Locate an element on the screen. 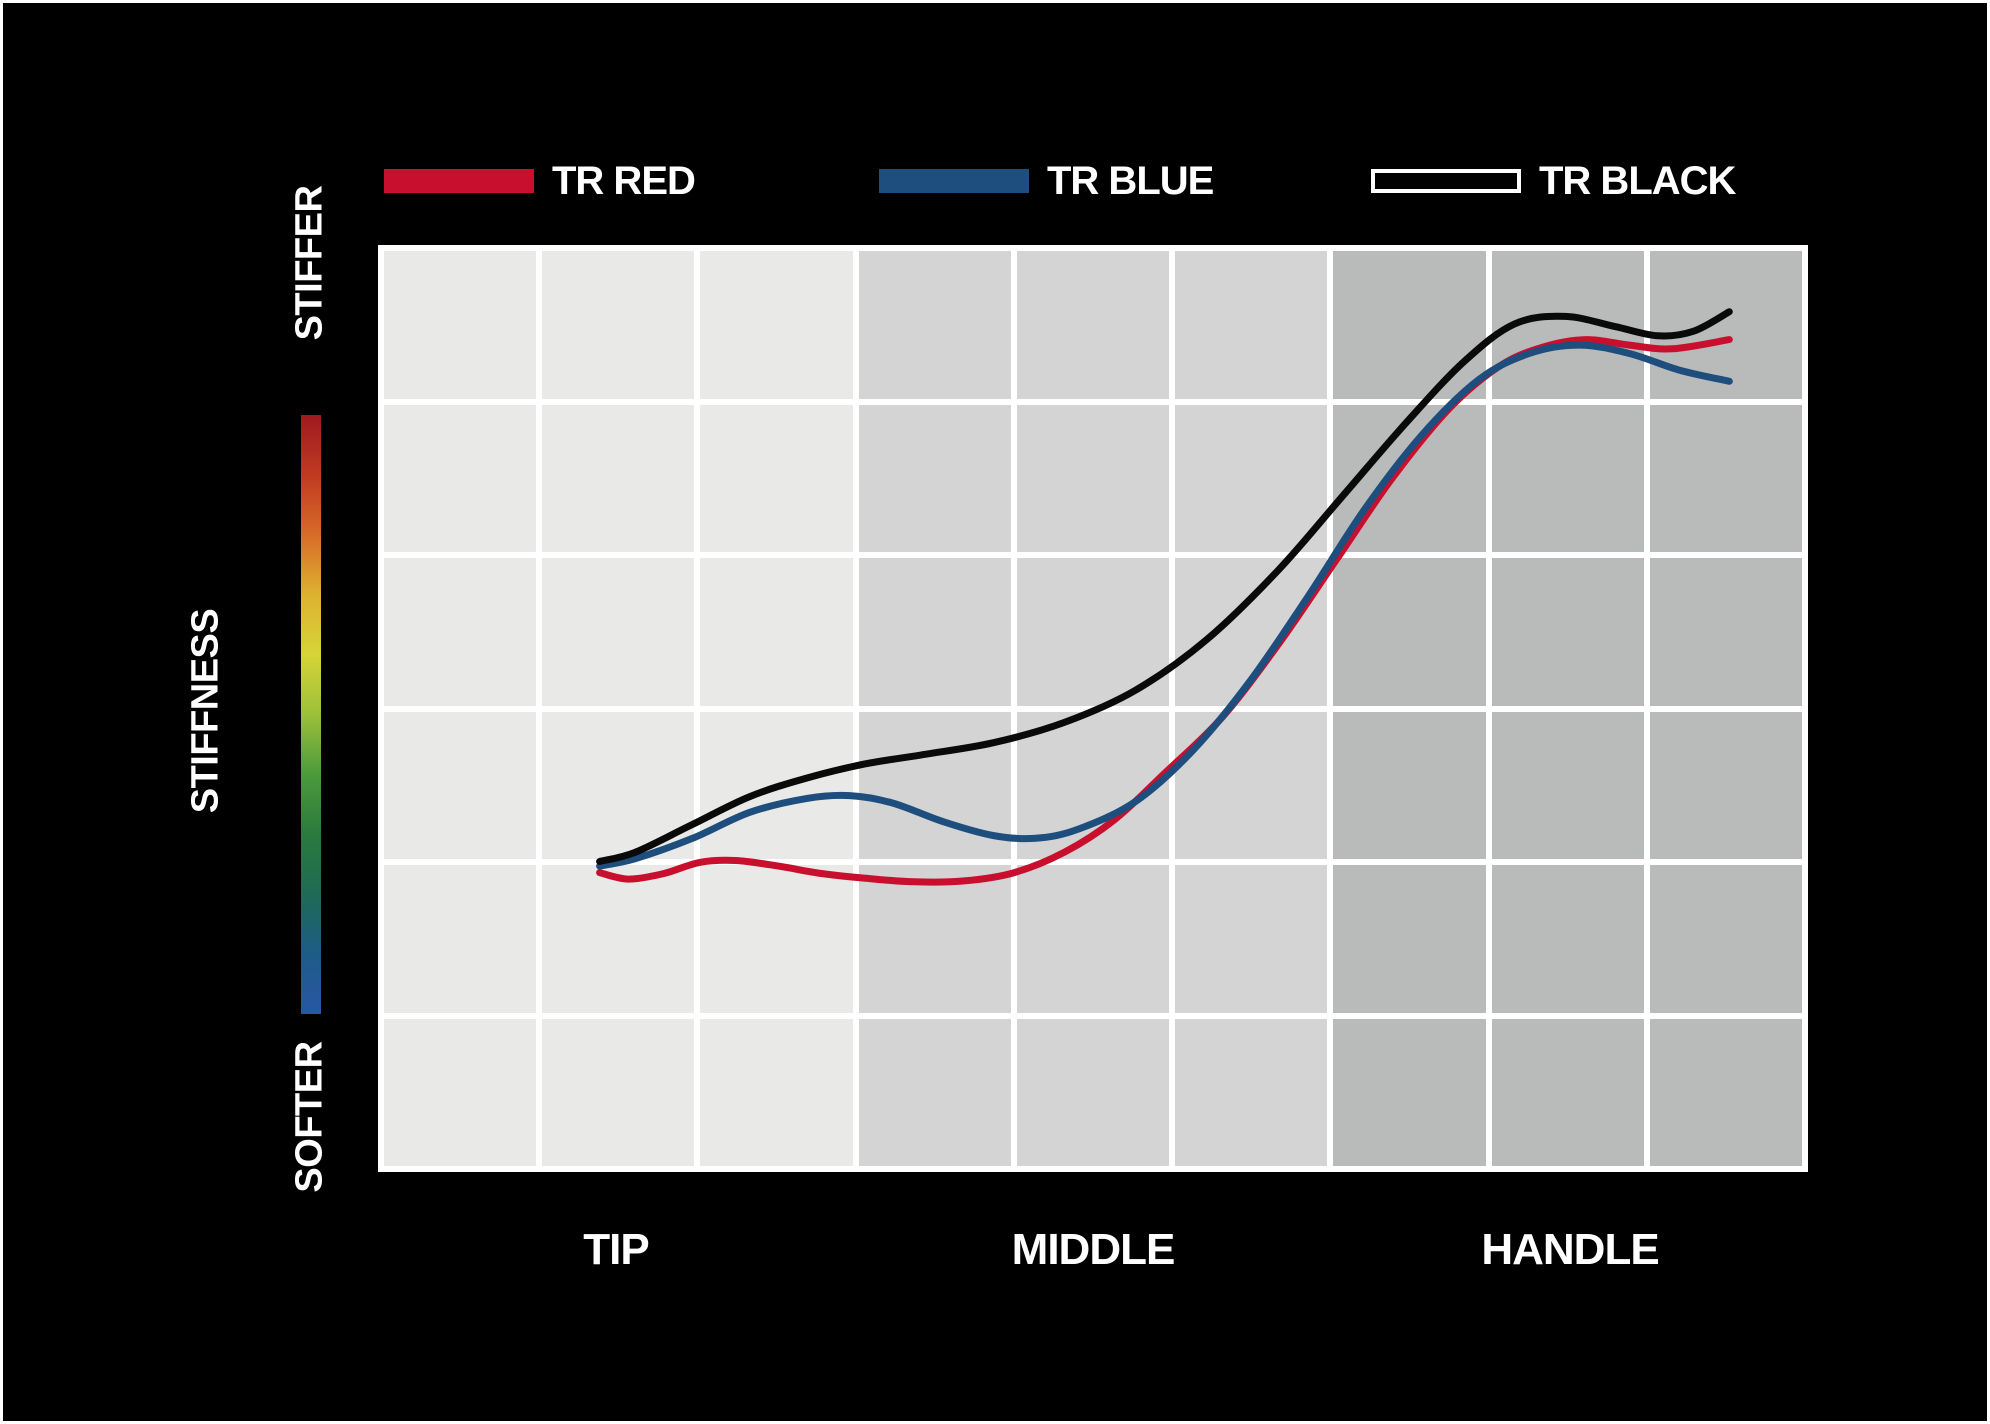 This screenshot has width=1990, height=1424. legend-swatch-tr-black is located at coordinates (1446, 181).